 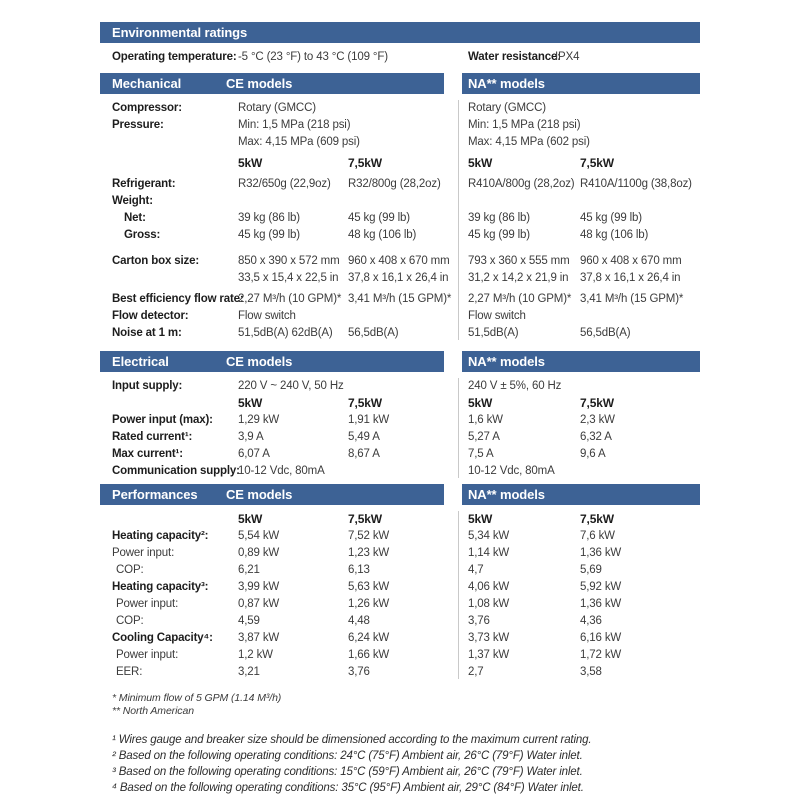 What do you see at coordinates (382, 235) in the screenshot?
I see `ce-7-5kw-value: 48 kg (106 lb)` at bounding box center [382, 235].